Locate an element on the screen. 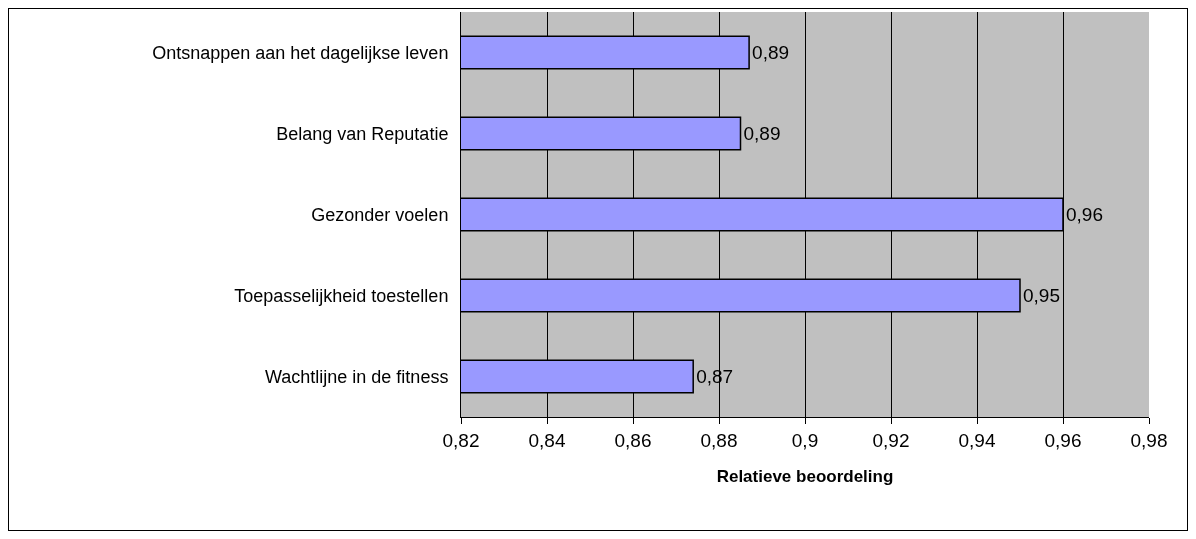 This screenshot has height=539, width=1196. x-tick-label: 0,88 is located at coordinates (719, 440).